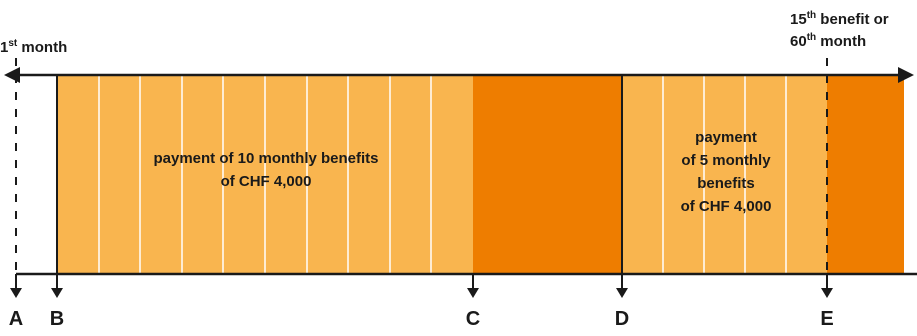 The height and width of the screenshot is (336, 917). I want to click on point-label-d: D, so click(622, 319).